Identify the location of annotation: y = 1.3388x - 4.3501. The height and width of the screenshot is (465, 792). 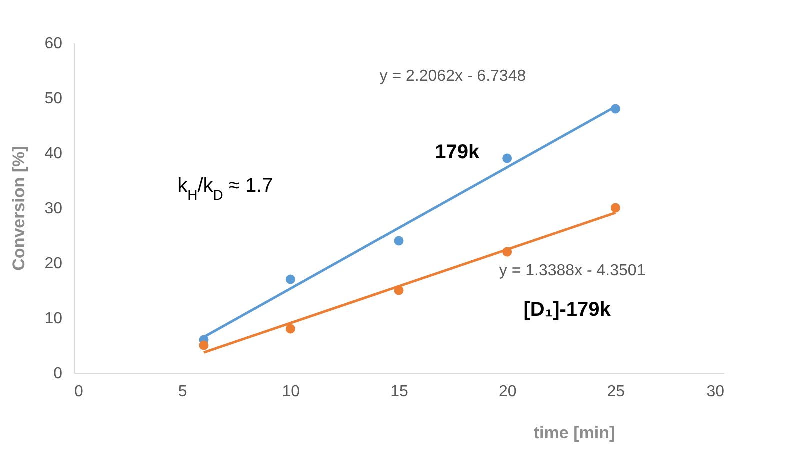
(572, 271).